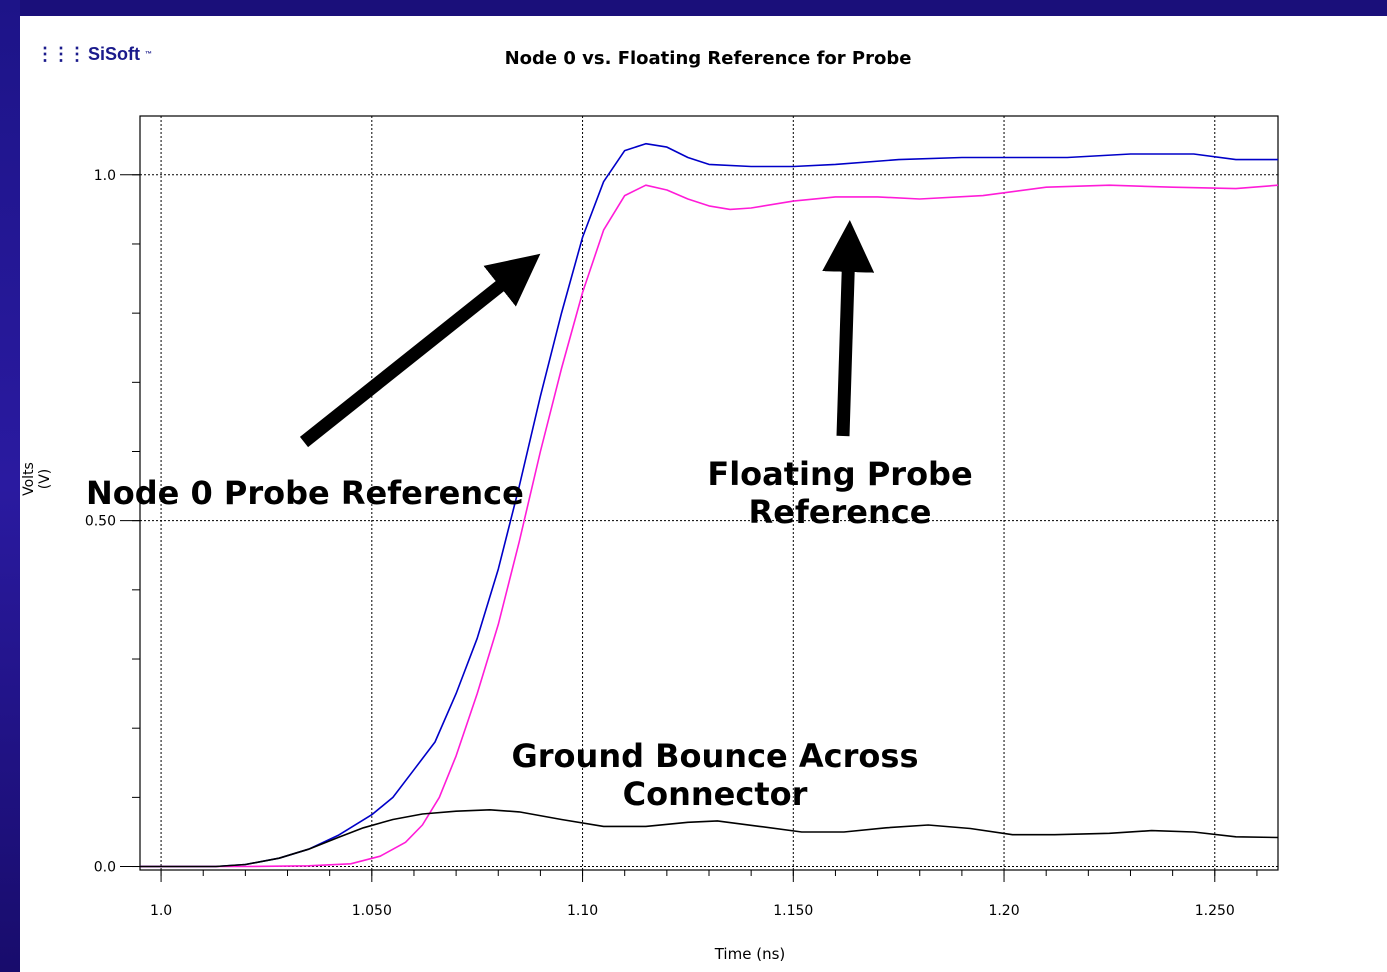 Image resolution: width=1387 pixels, height=972 pixels. Describe the element at coordinates (840, 493) in the screenshot. I see `floating-annotation: Floating Probe Reference` at that location.